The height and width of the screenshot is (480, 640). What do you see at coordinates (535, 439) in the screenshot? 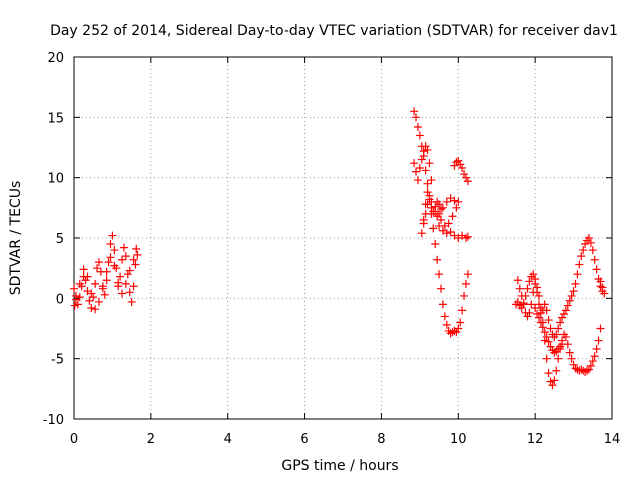
I see `x-tick-label: 12` at bounding box center [535, 439].